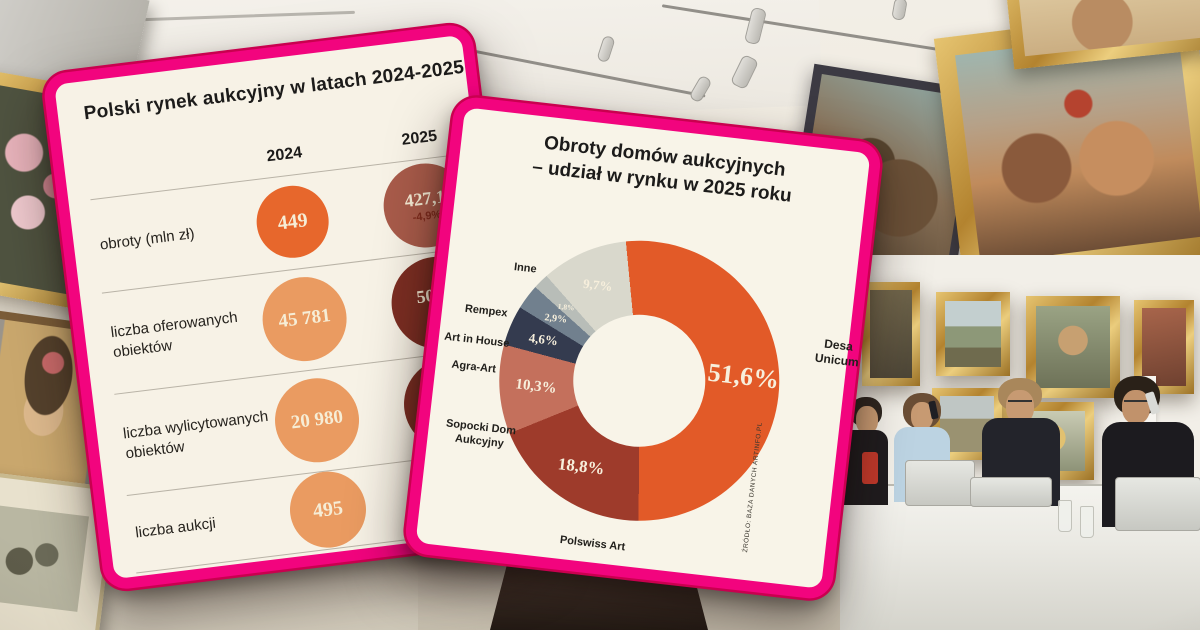 The height and width of the screenshot is (630, 1200). Describe the element at coordinates (476, 340) in the screenshot. I see `segment-label: Art in House` at that location.